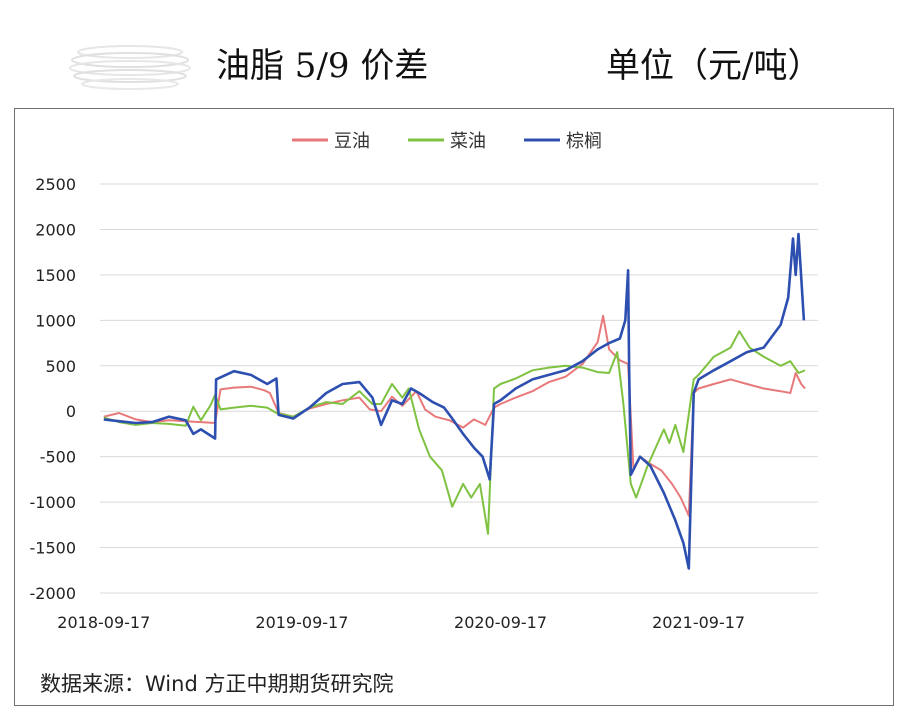 This screenshot has width=910, height=724. I want to click on x-tick-label: 2018-09-17, so click(103, 622).